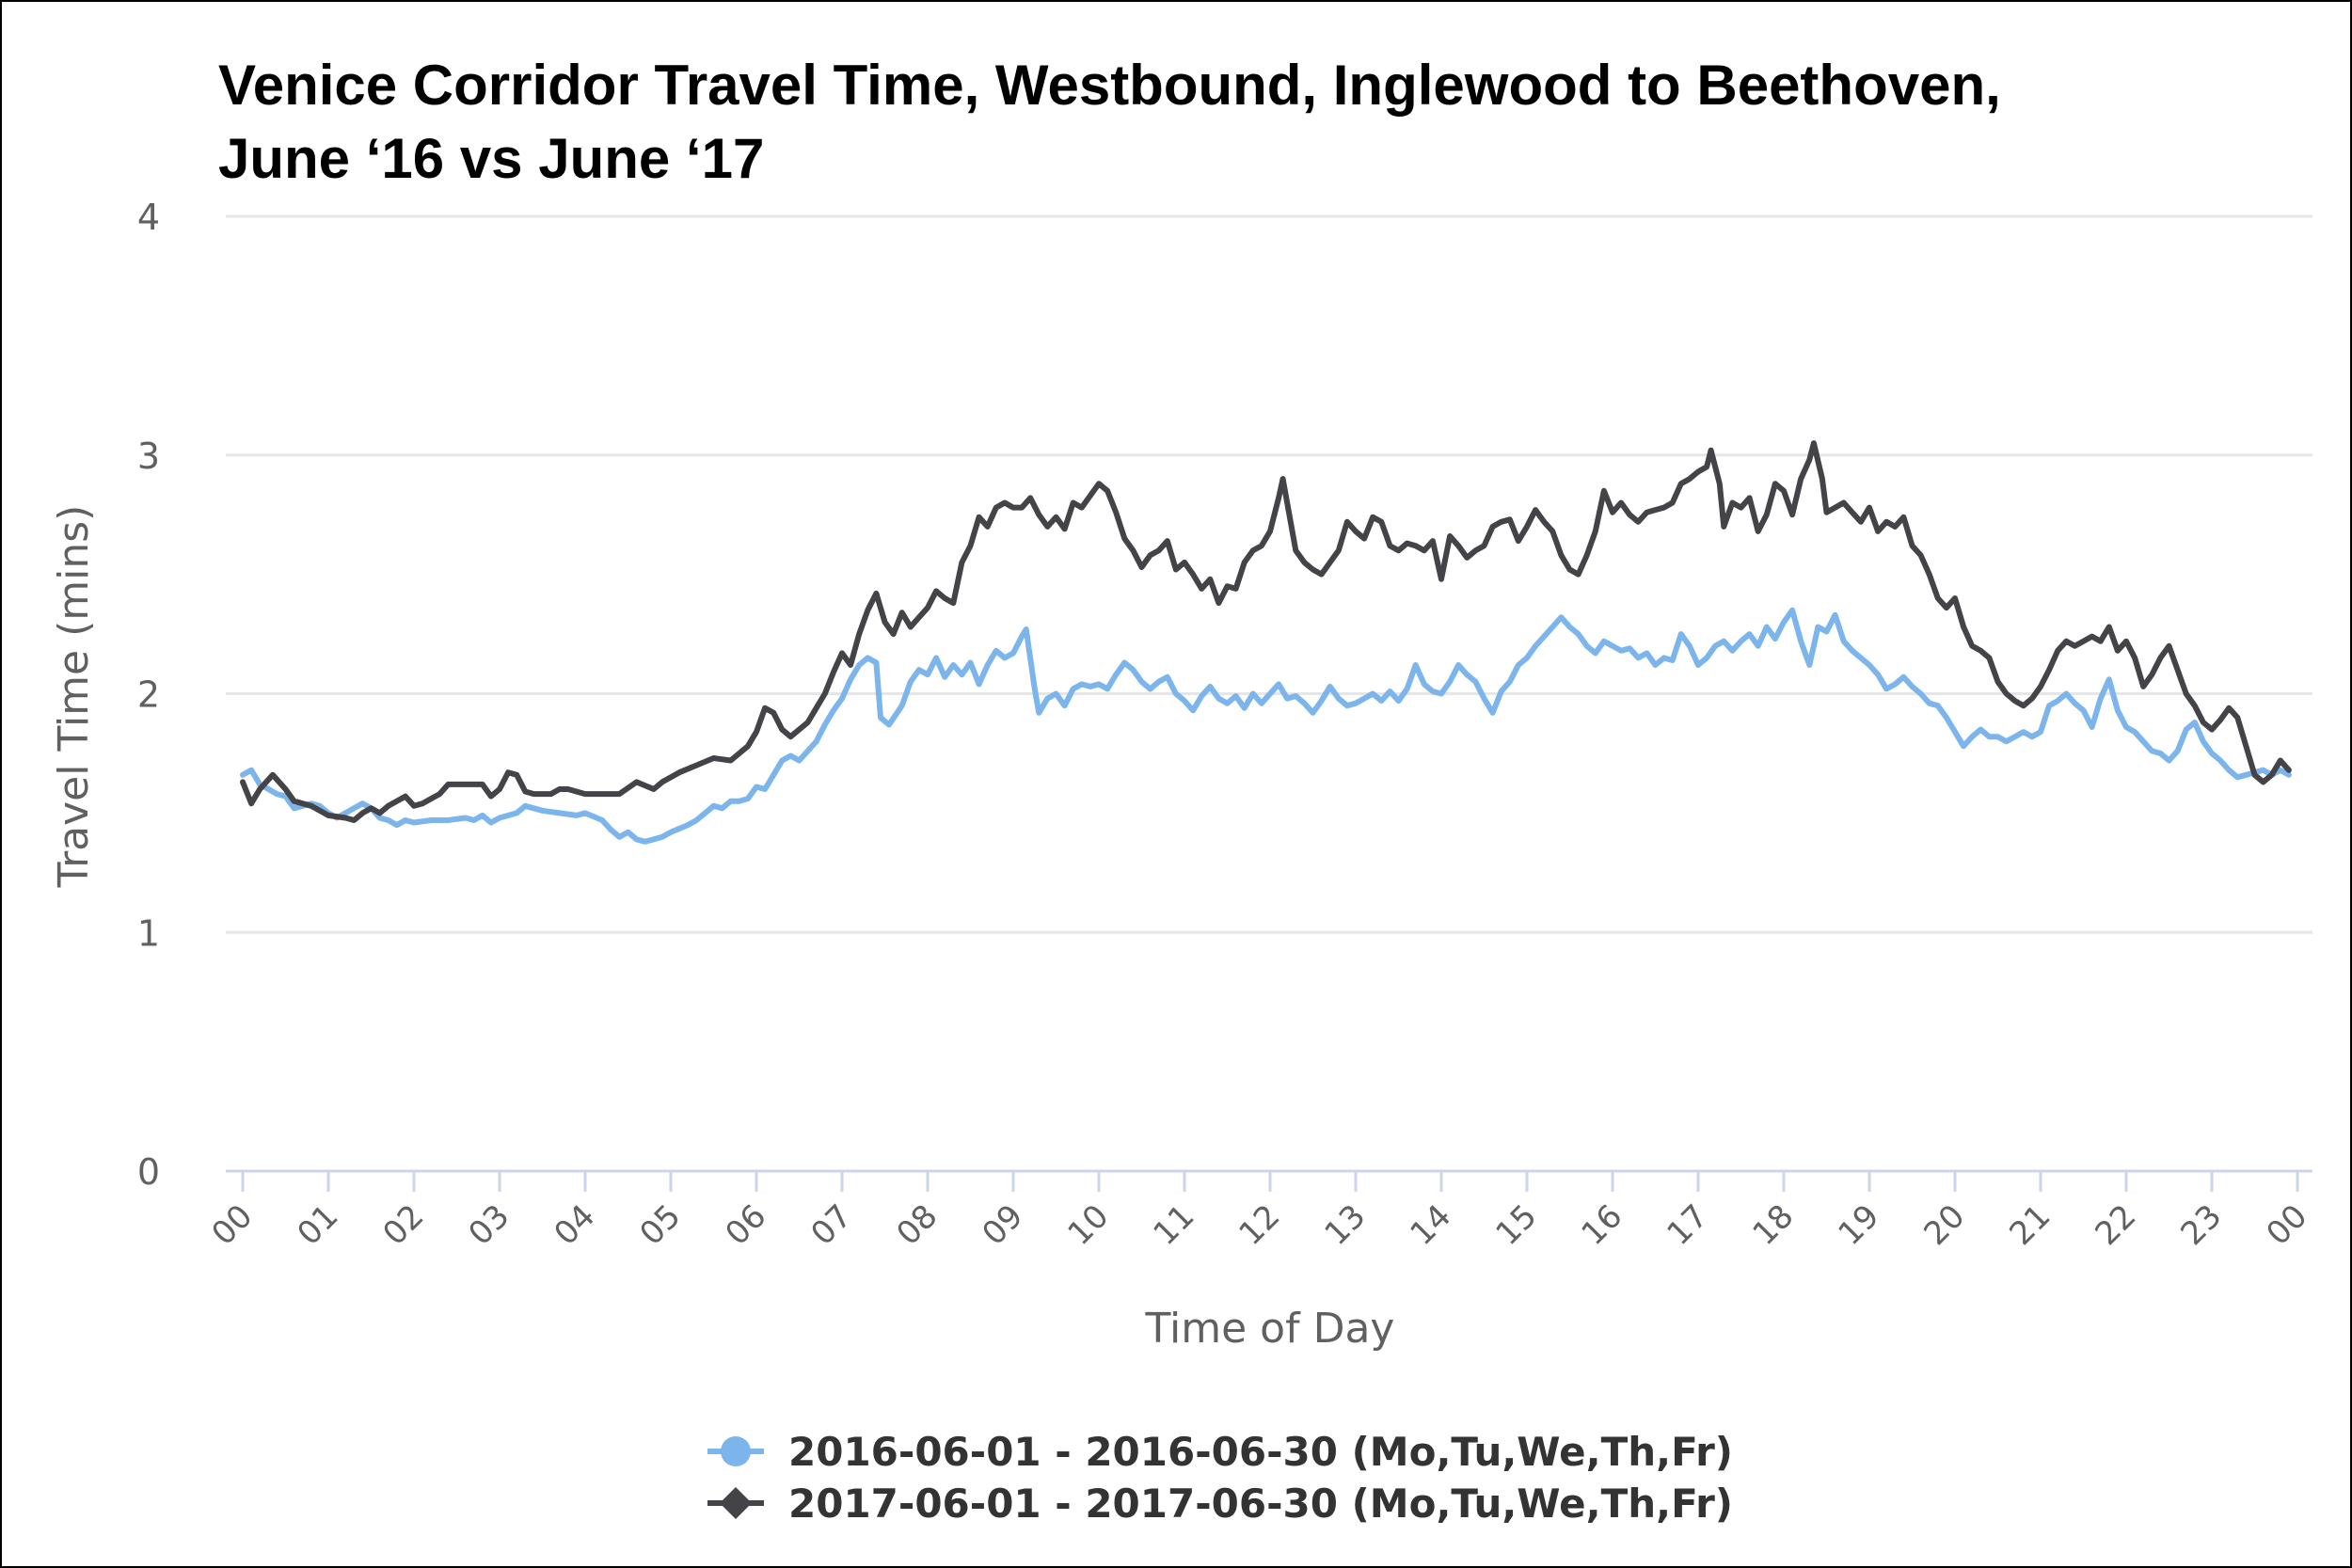 The image size is (2352, 1568). What do you see at coordinates (1601, 1225) in the screenshot?
I see `x-tick-label: 16` at bounding box center [1601, 1225].